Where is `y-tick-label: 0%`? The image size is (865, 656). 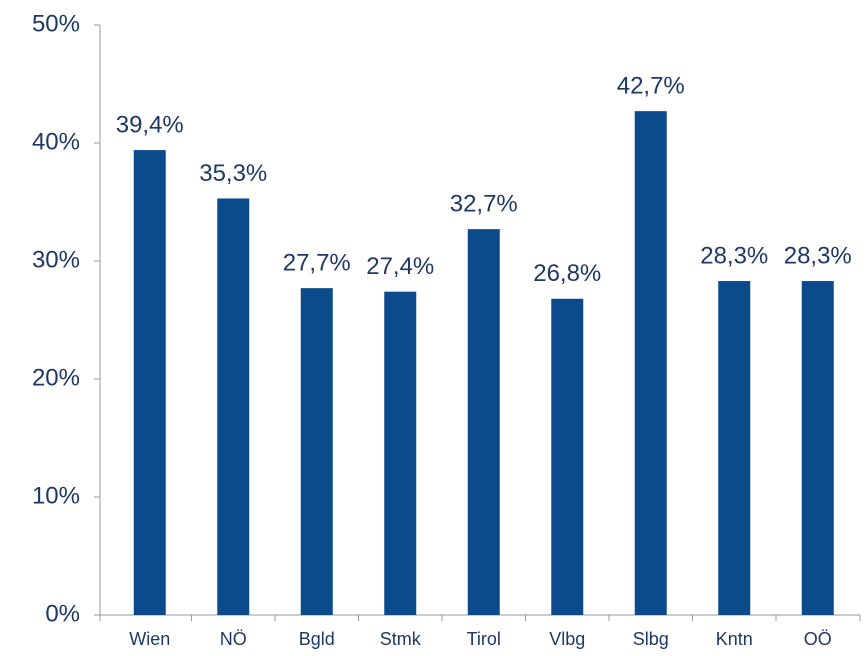
y-tick-label: 0% is located at coordinates (62, 613).